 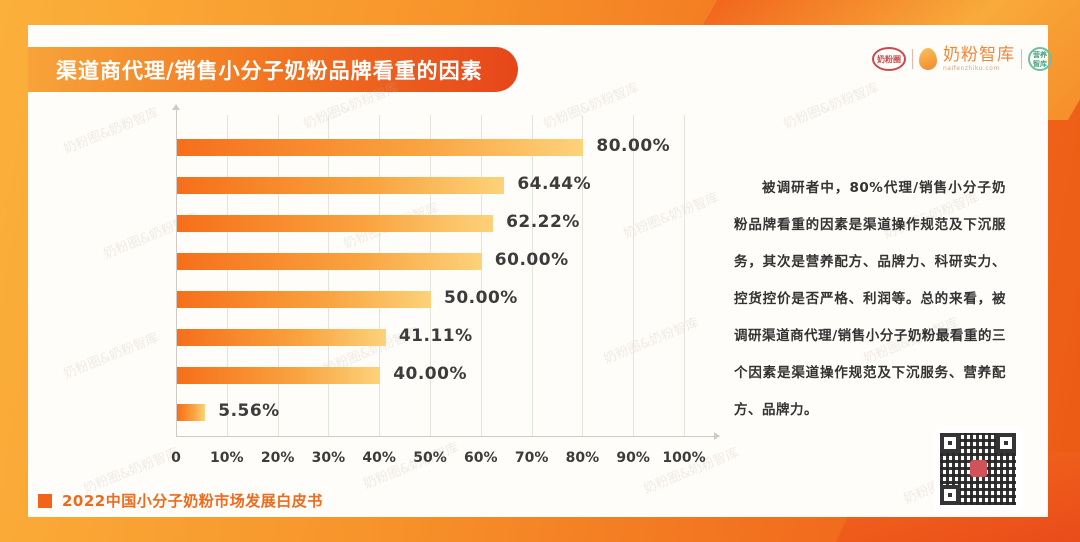 I want to click on source-footer: 2022中国小分子奶粉市场发展白皮书, so click(x=180, y=500).